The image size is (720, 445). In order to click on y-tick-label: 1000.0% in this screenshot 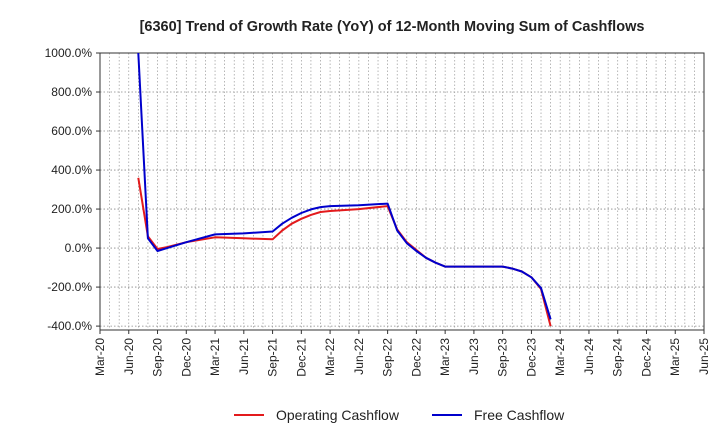, I will do `click(69, 53)`.